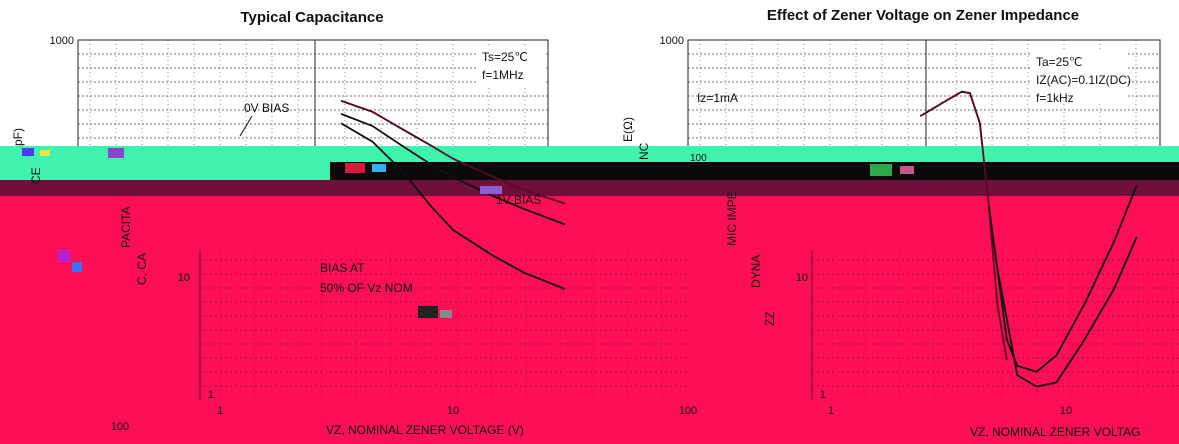 The image size is (1179, 444). I want to click on right-y-tick-100: 100, so click(698, 158).